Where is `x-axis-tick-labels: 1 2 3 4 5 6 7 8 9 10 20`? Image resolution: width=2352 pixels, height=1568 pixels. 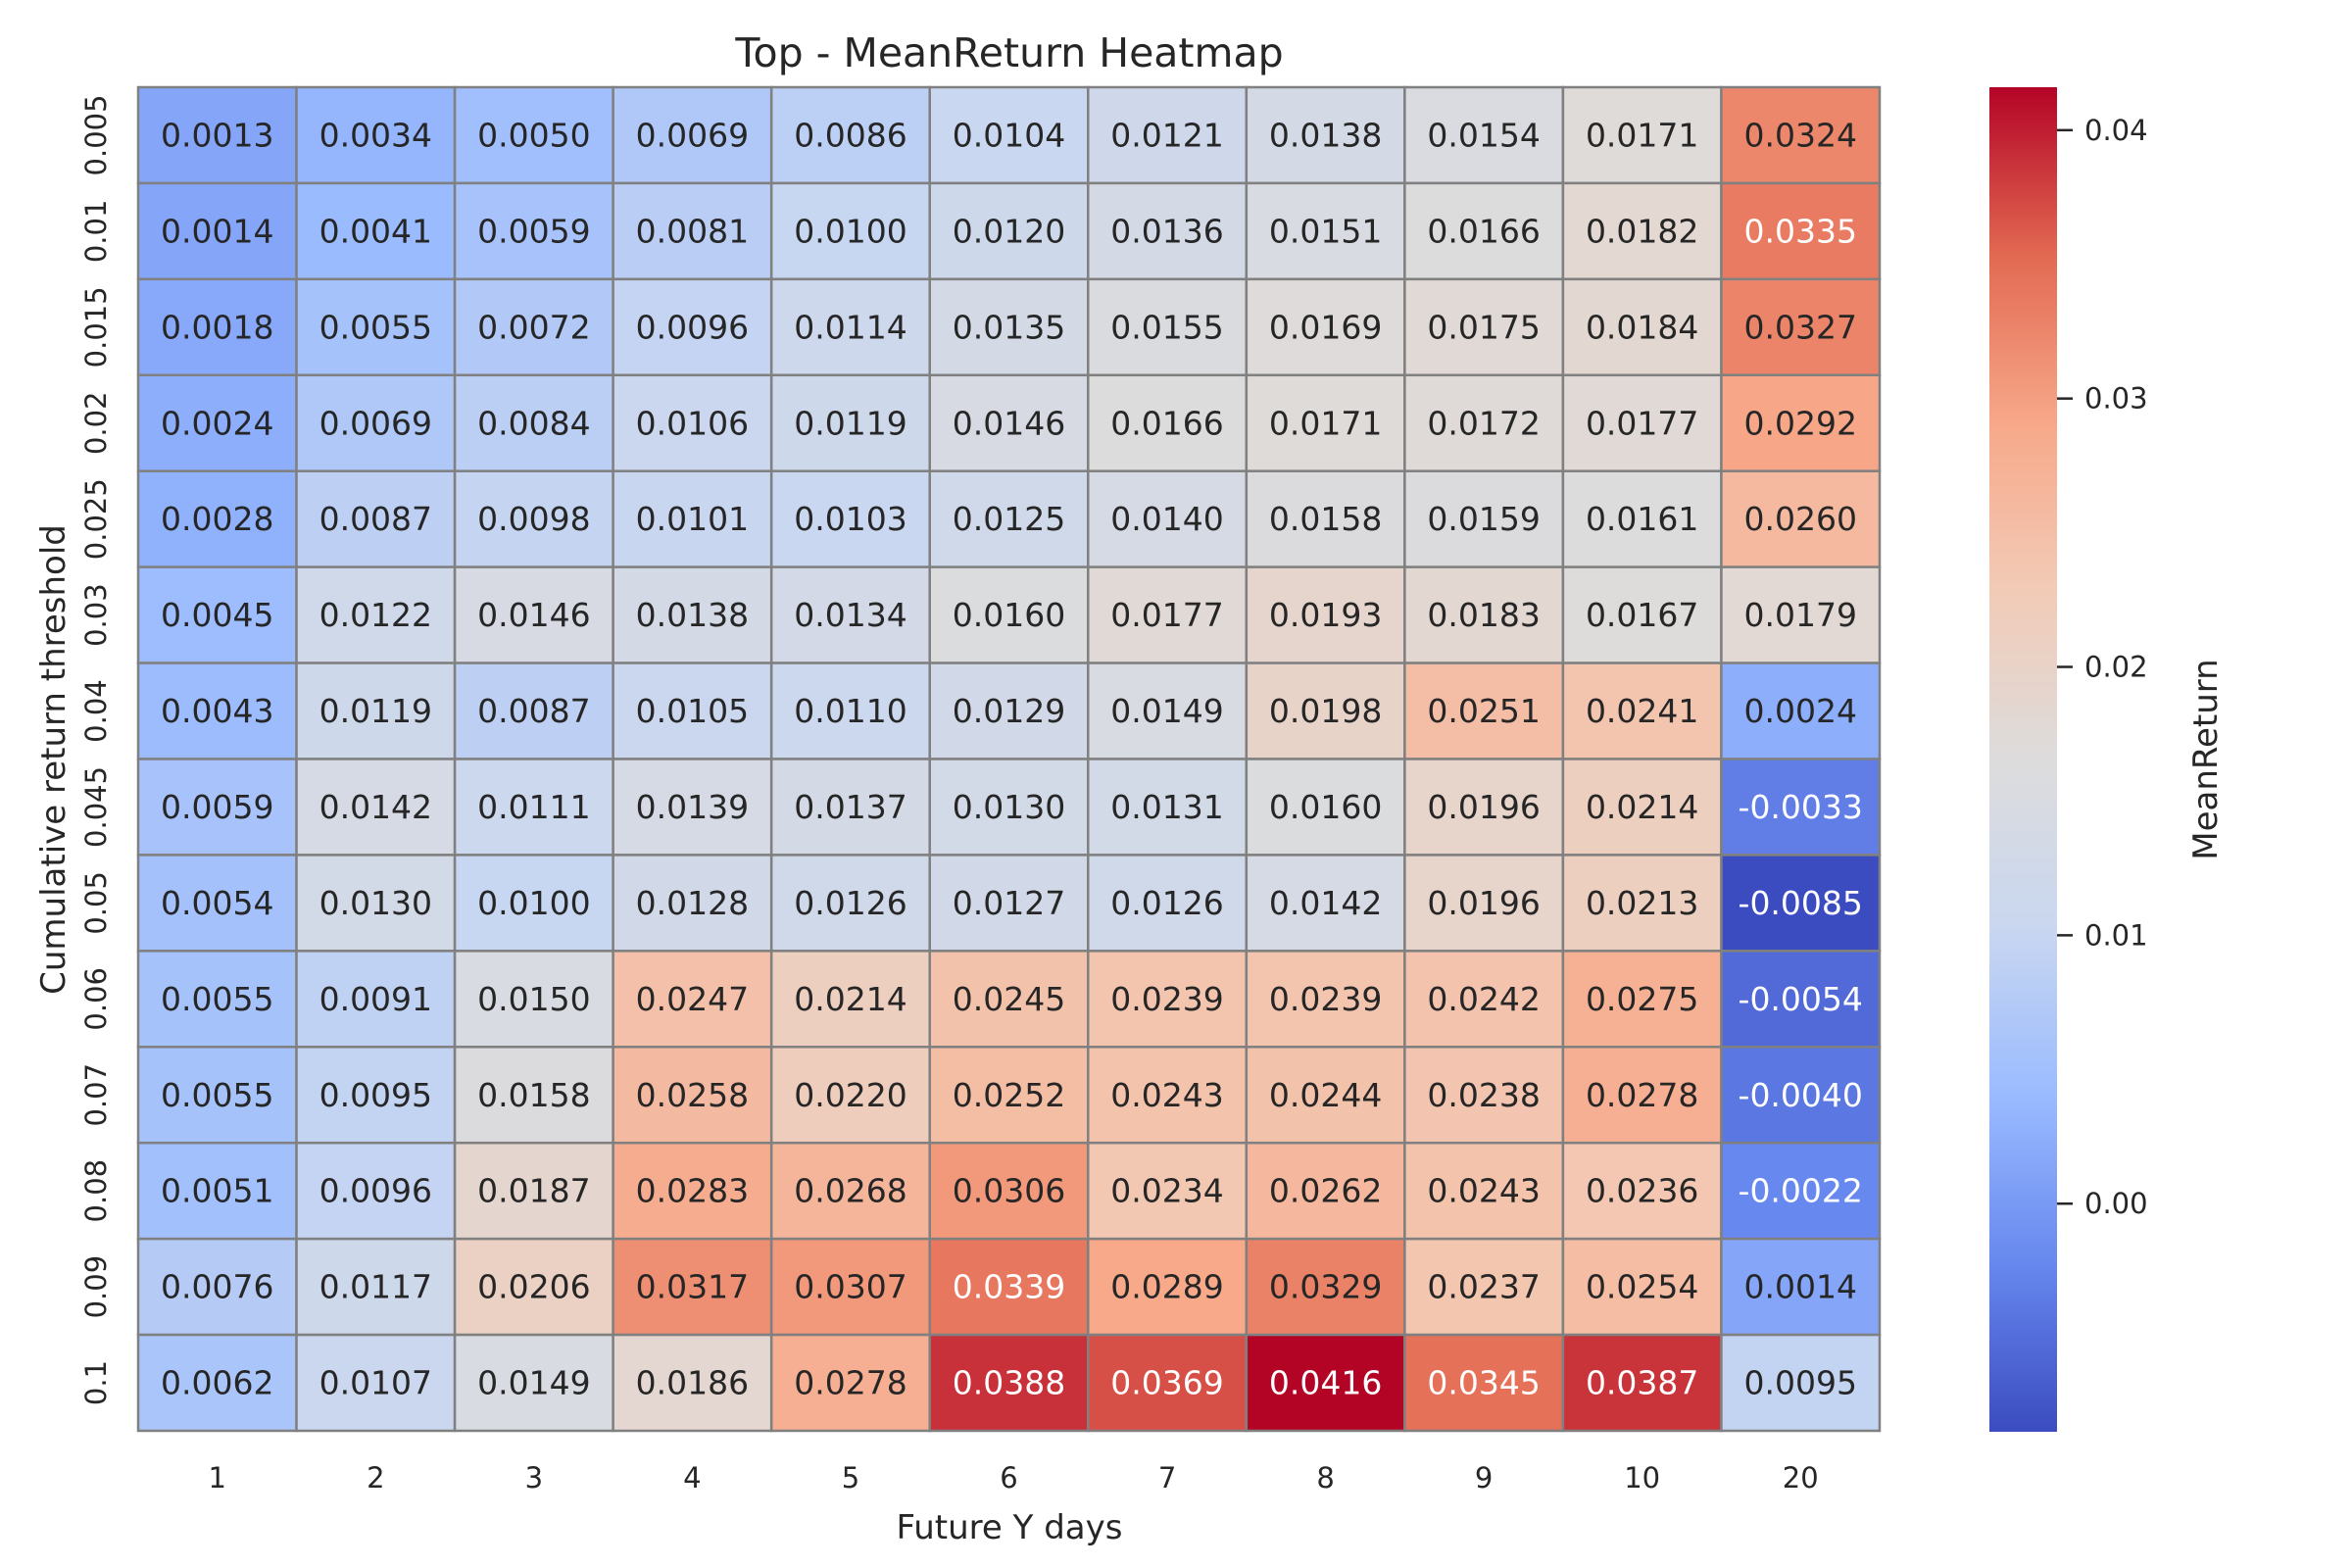
x-axis-tick-labels: 1 2 3 4 5 6 7 8 9 10 20 is located at coordinates (1014, 1477).